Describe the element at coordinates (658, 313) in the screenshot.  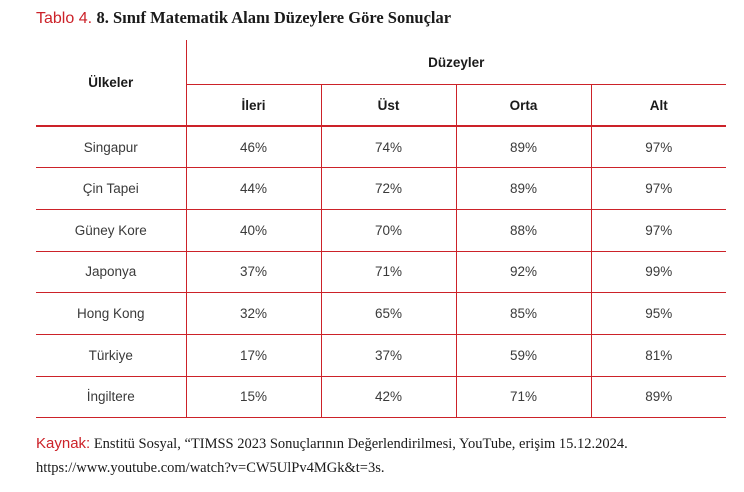
I see `value-cell: 95%` at that location.